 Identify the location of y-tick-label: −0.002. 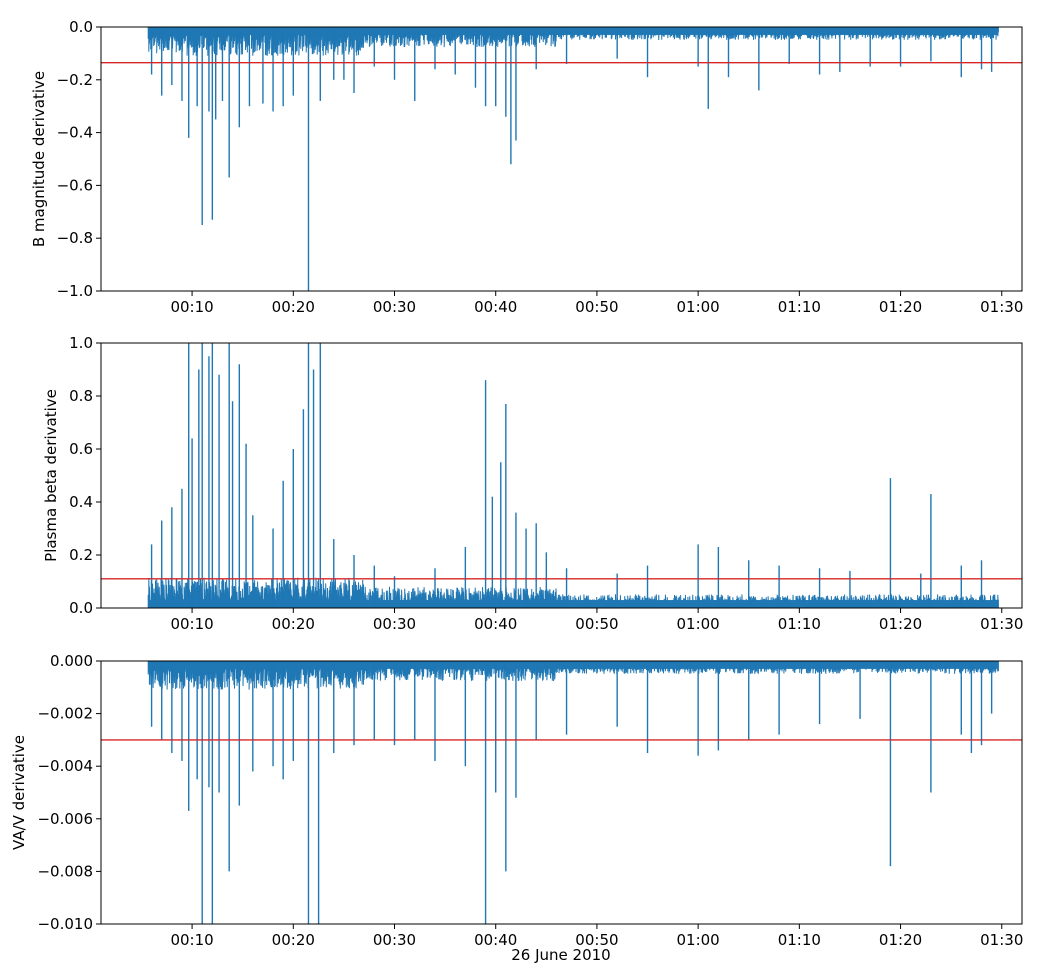
(65, 714).